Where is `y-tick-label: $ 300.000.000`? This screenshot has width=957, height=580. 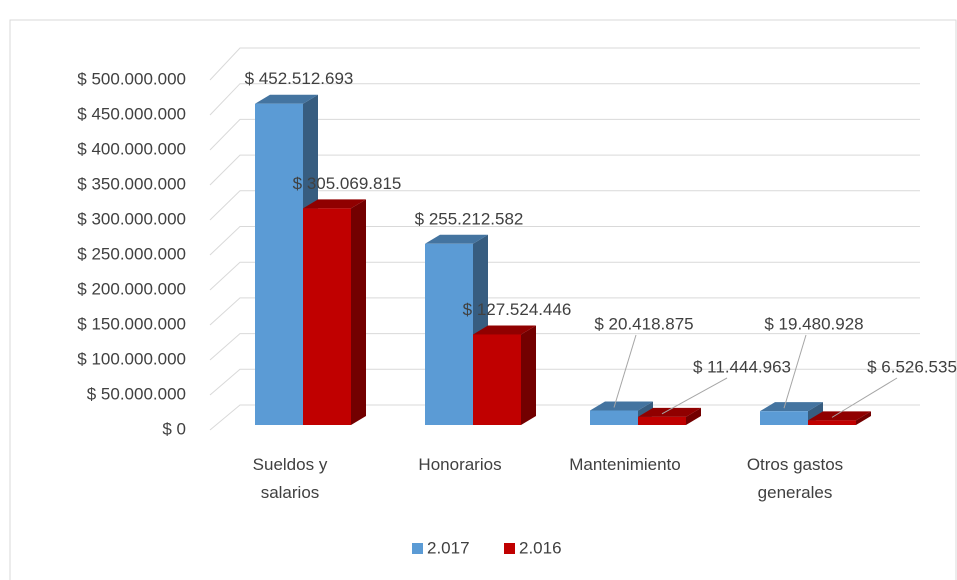
y-tick-label: $ 300.000.000 is located at coordinates (131, 218).